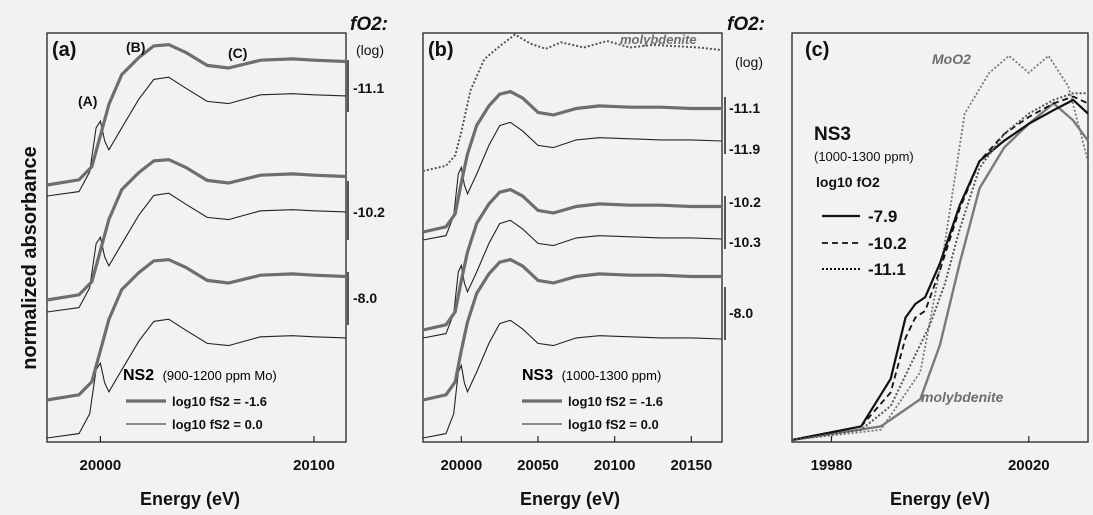 Image resolution: width=1093 pixels, height=515 pixels. I want to click on panel-a-fo2-value-2: -10.2, so click(369, 212).